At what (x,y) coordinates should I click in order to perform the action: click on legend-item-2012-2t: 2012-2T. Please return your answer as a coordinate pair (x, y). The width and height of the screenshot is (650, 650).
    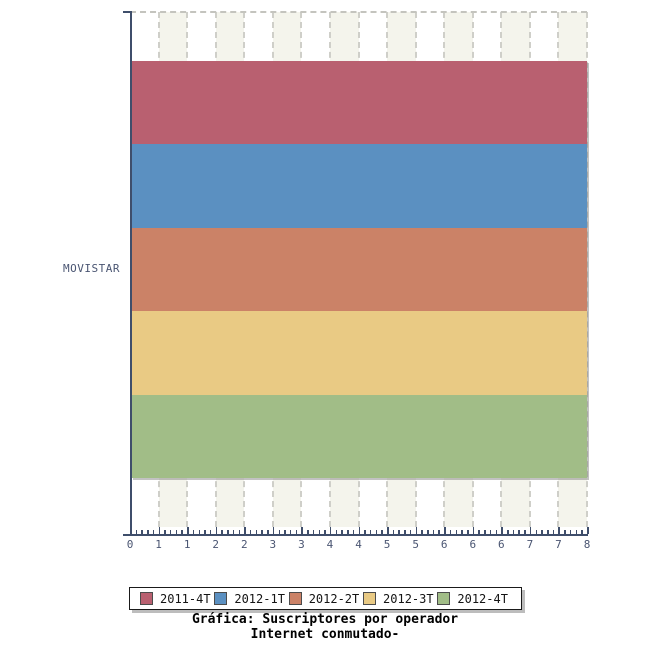
    Looking at the image, I should click on (324, 598).